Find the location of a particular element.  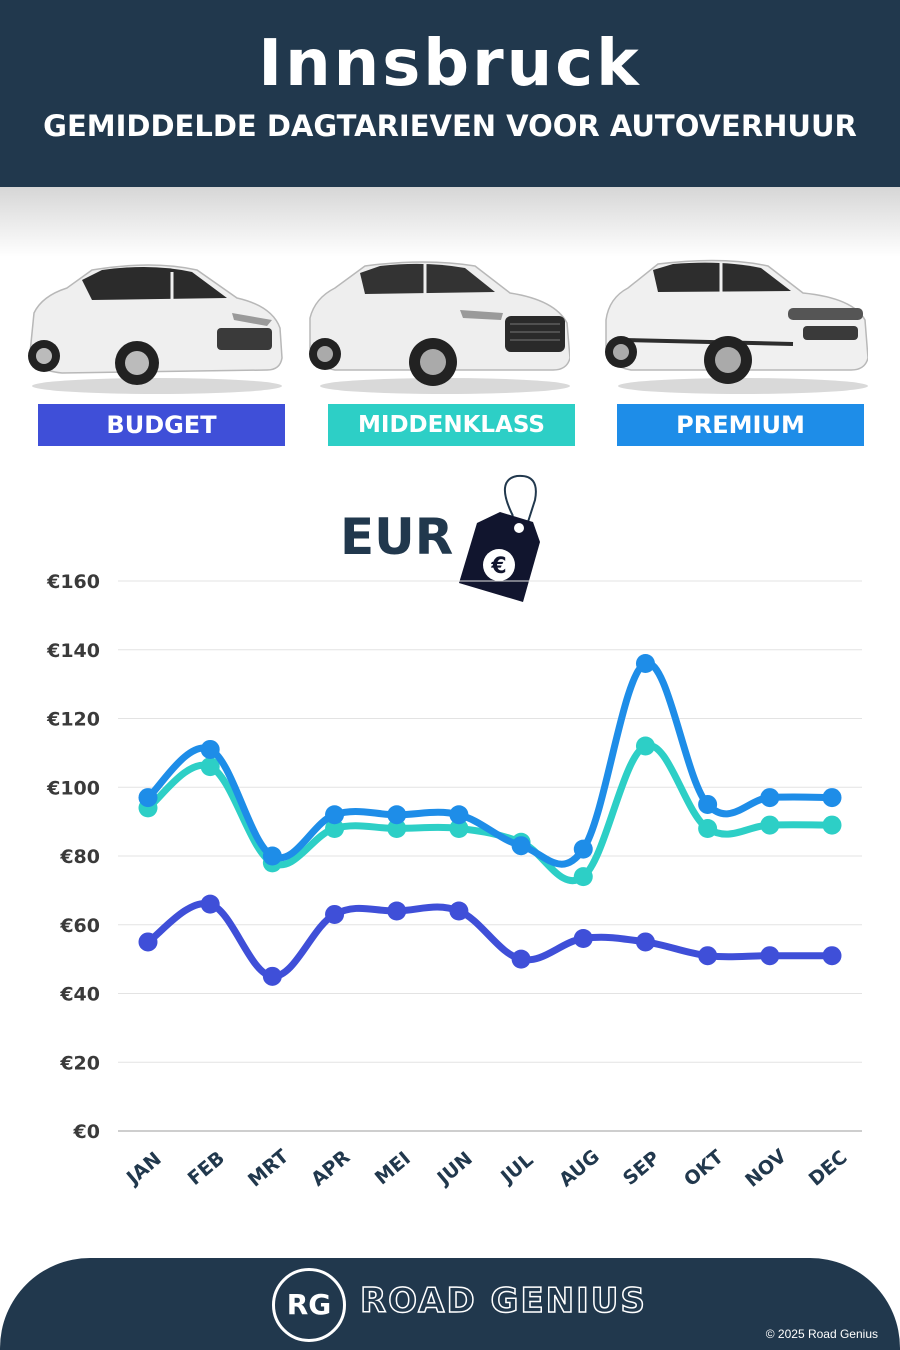

x-tick-label: SEP is located at coordinates (641, 1168).